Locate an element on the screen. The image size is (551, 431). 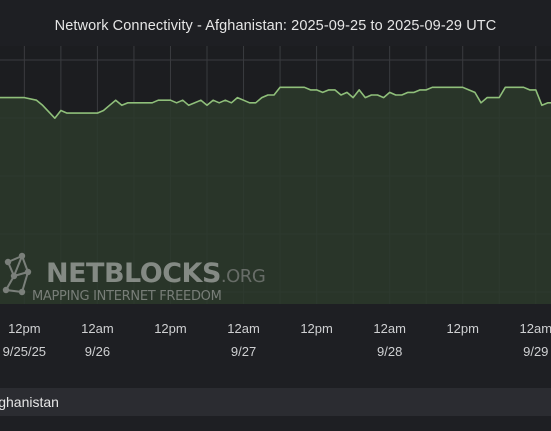
x-tick-date-1: 9/26 is located at coordinates (97, 351).